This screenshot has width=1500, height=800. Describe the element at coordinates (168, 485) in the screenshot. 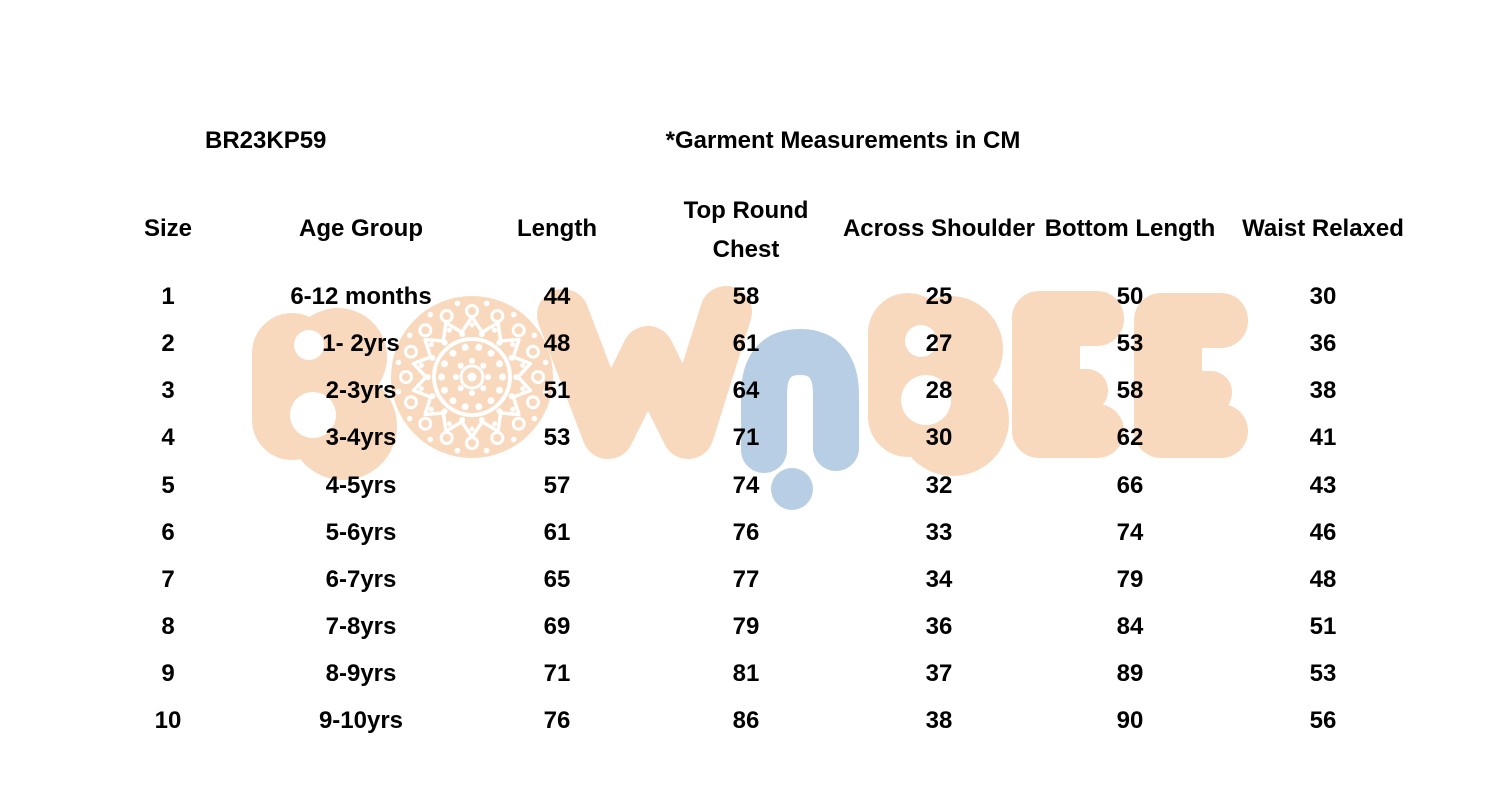

I see `table-cell: 5` at that location.